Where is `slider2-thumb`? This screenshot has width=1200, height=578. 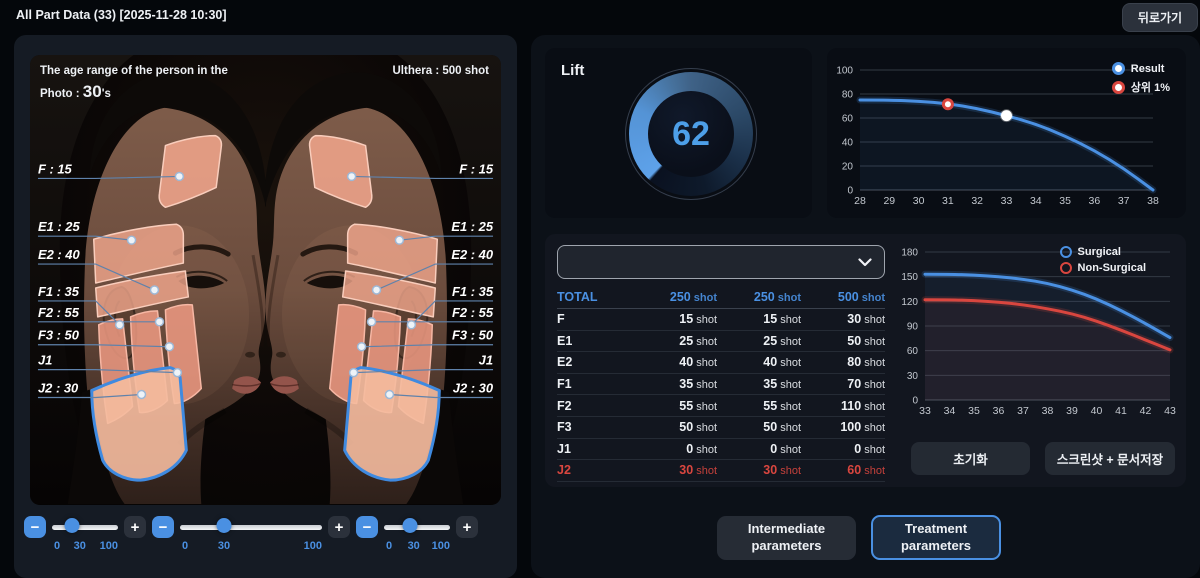 slider2-thumb is located at coordinates (224, 525).